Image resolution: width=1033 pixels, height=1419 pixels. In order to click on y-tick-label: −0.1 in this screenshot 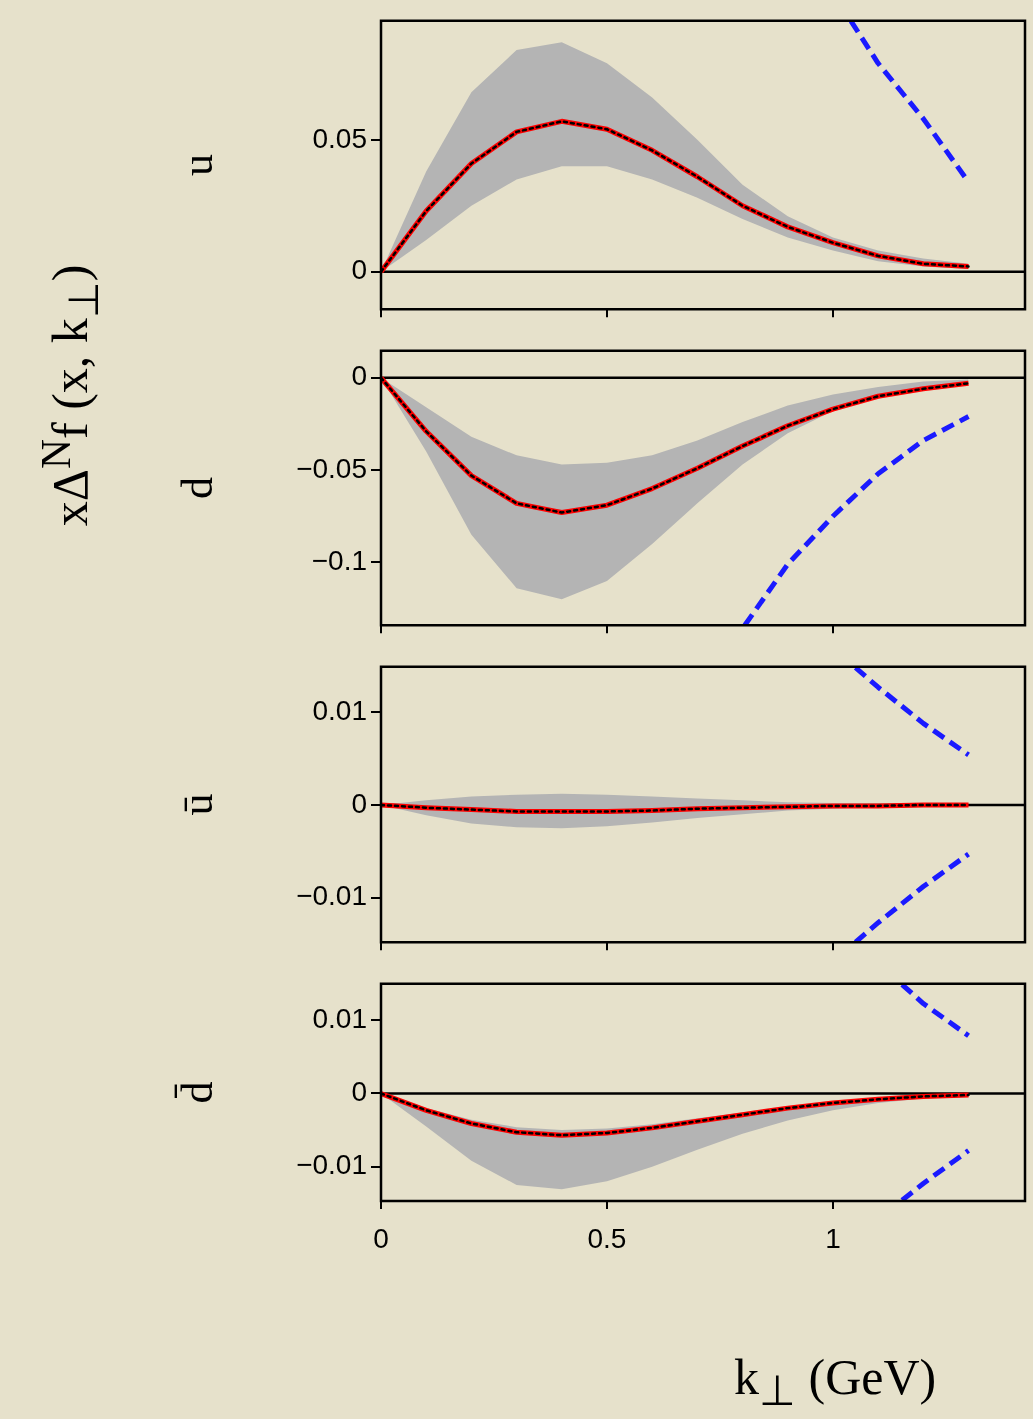, I will do `click(339, 561)`.